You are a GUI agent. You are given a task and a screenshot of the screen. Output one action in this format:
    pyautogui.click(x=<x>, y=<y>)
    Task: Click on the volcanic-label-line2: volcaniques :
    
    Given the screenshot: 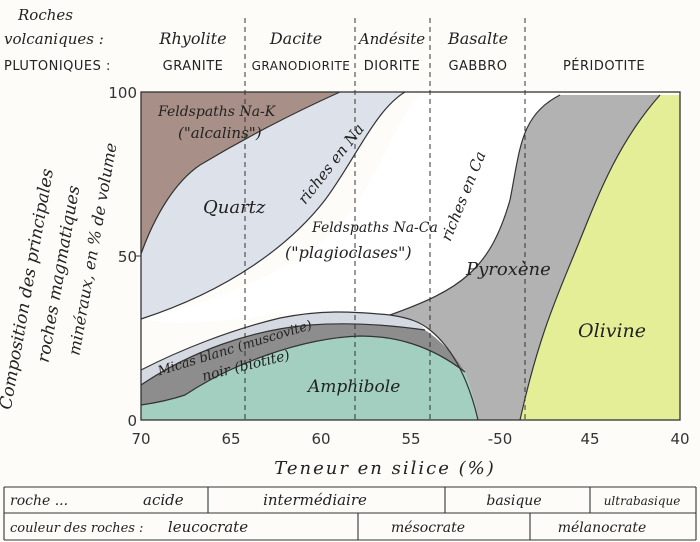 What is the action you would take?
    pyautogui.click(x=54, y=39)
    